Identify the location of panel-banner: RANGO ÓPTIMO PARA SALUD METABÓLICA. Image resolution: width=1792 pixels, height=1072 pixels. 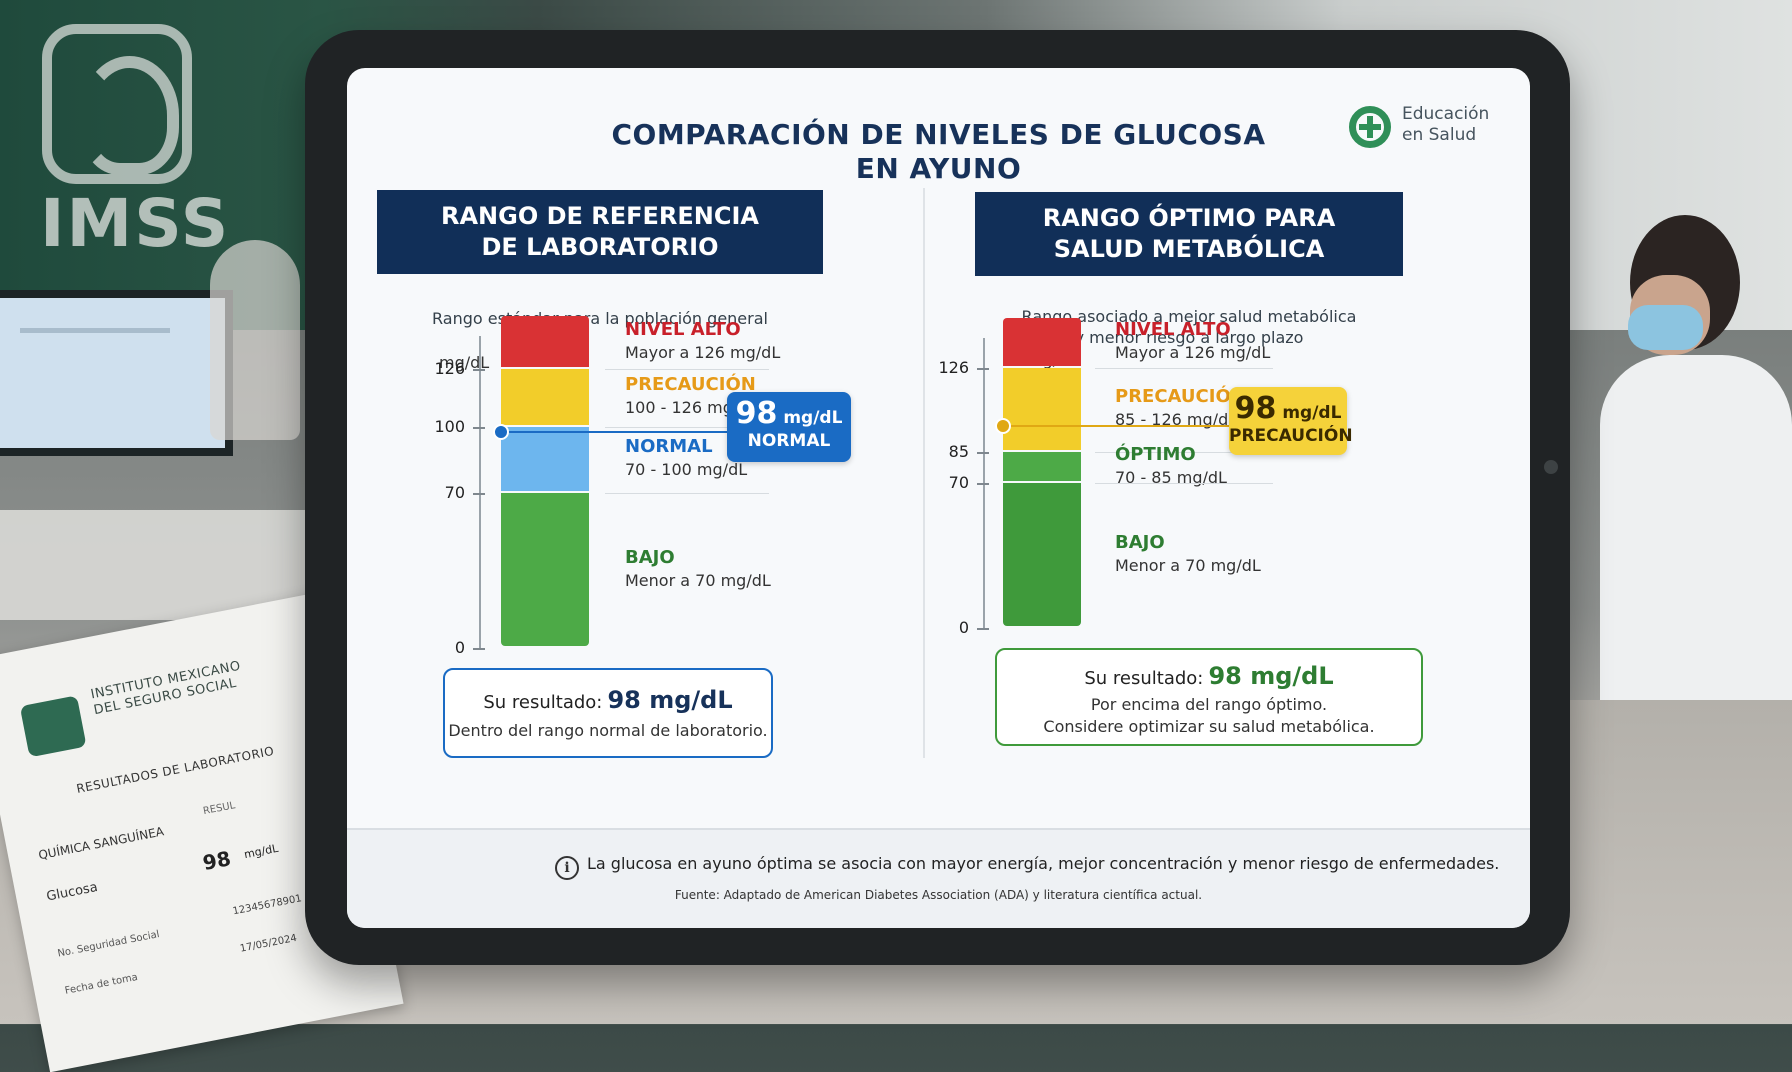
(1189, 234).